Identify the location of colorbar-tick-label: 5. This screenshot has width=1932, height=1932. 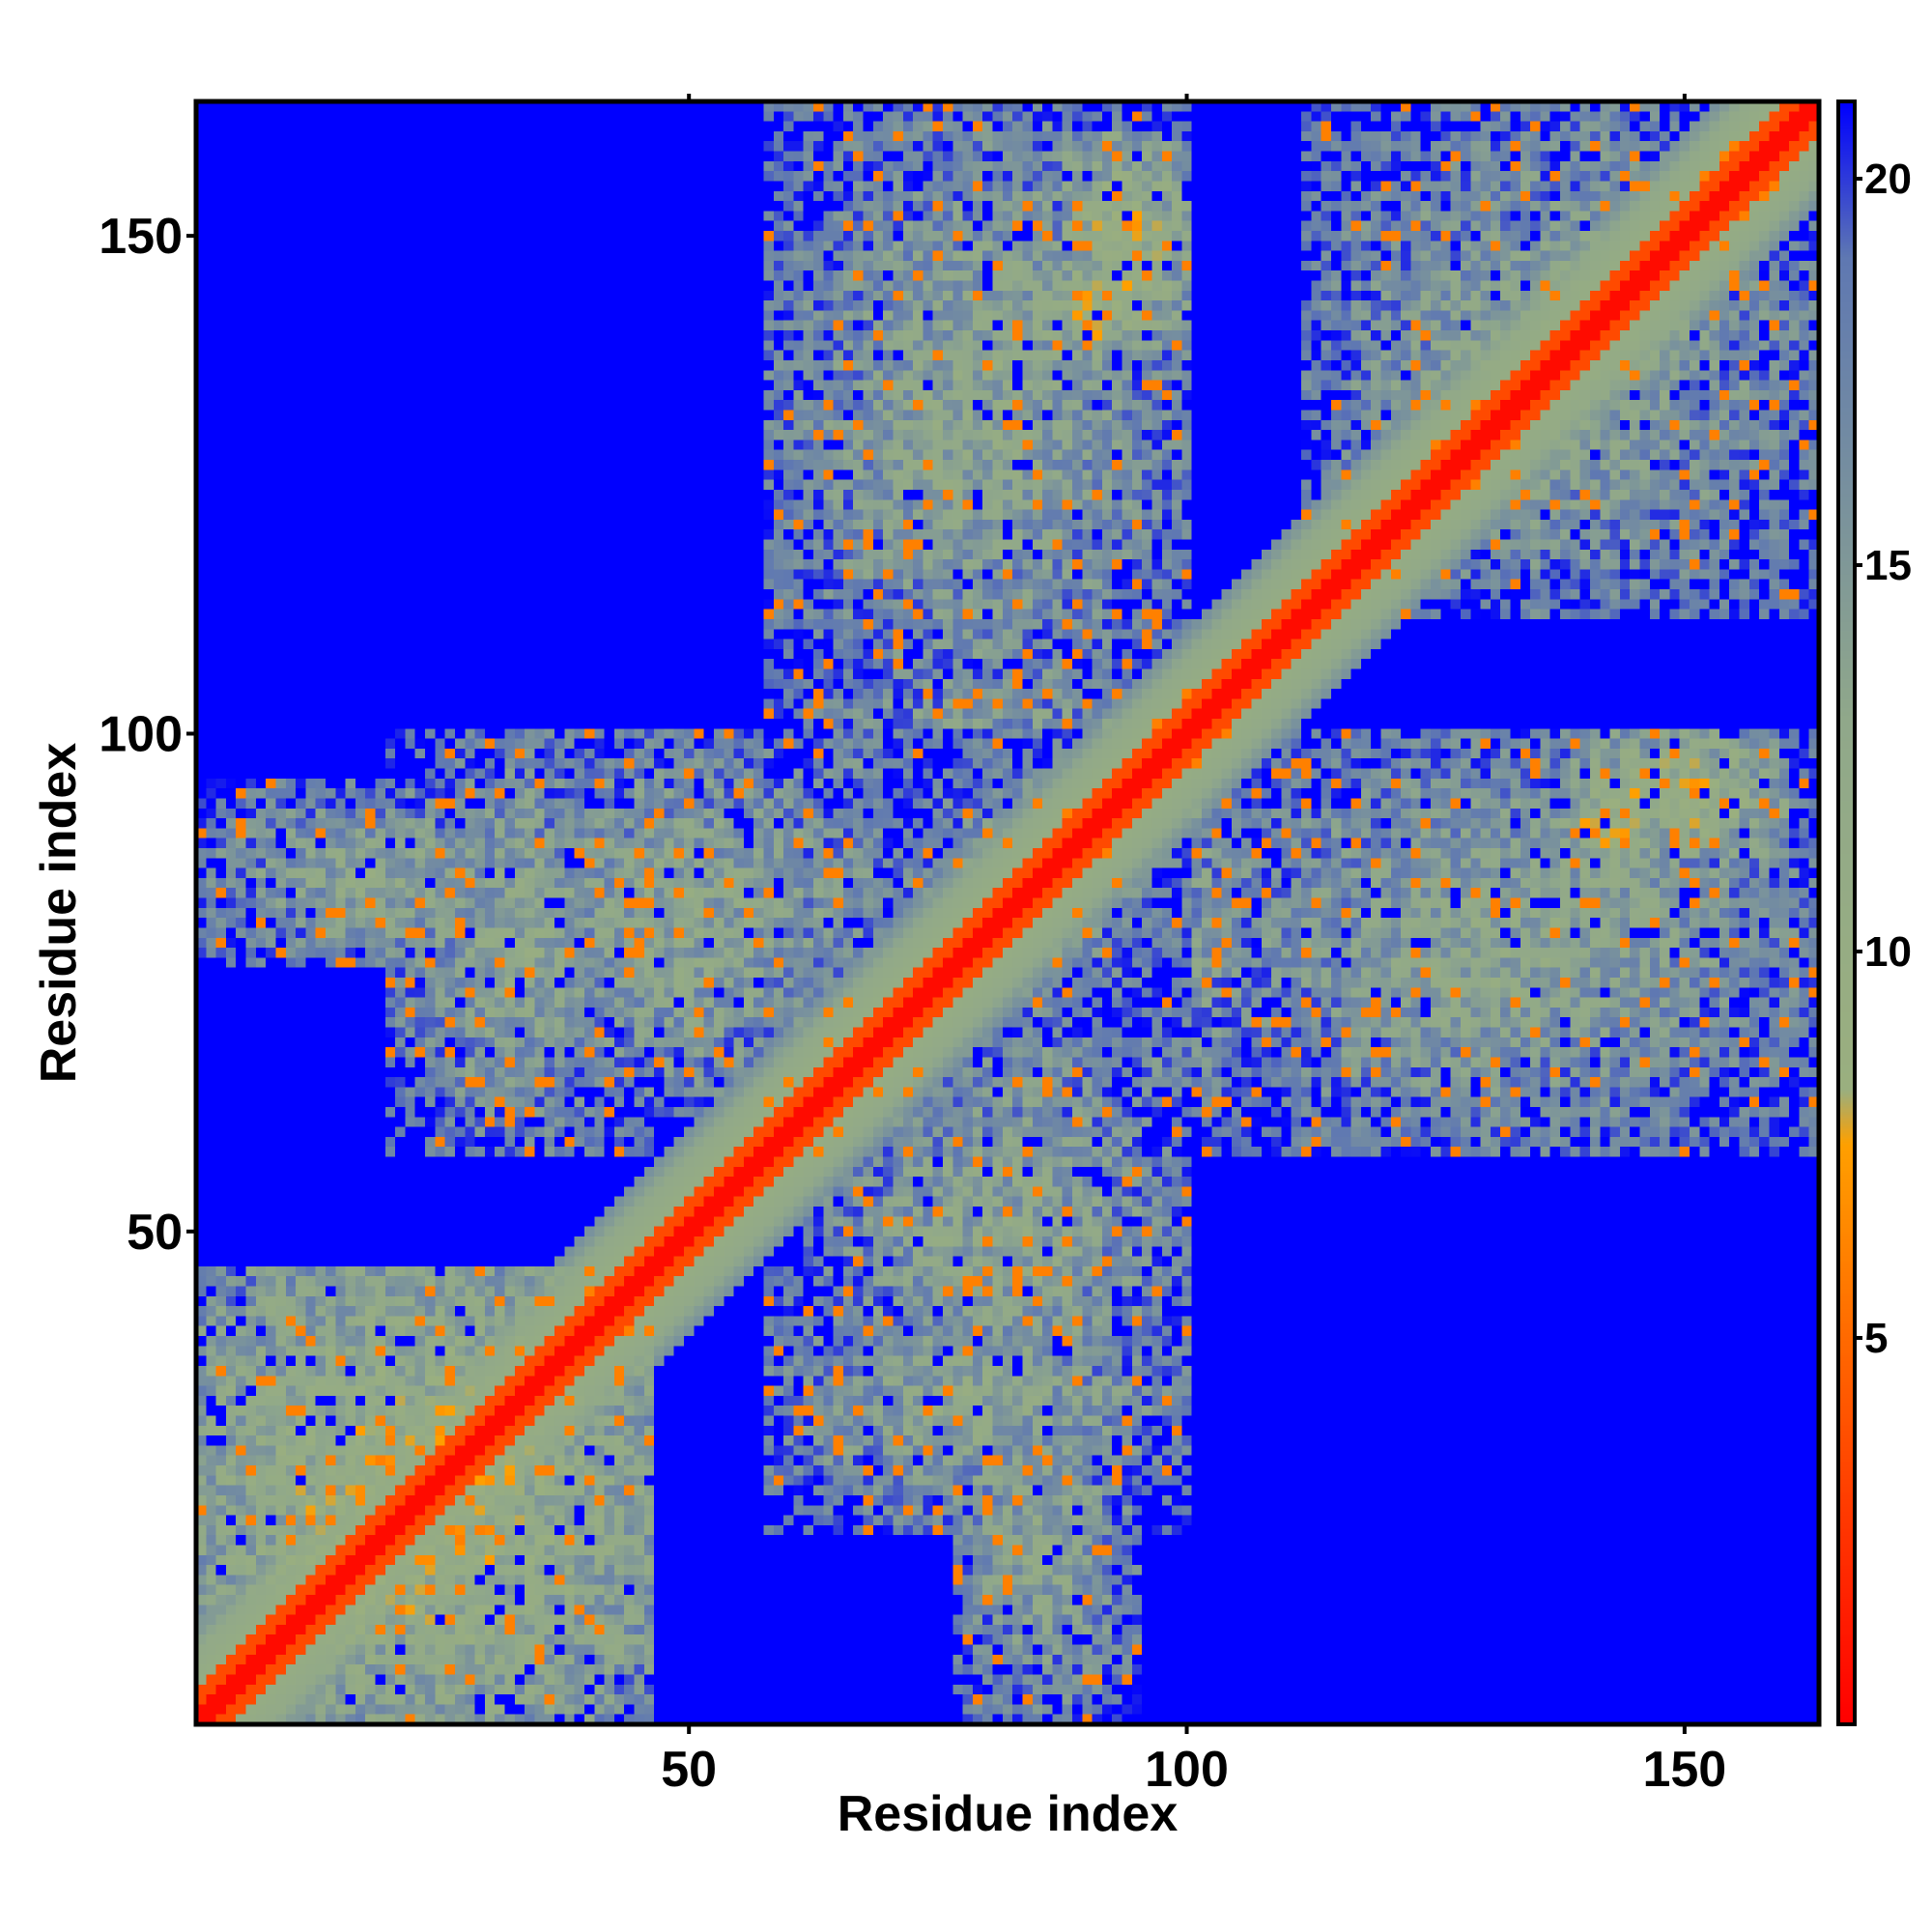
(1876, 1338).